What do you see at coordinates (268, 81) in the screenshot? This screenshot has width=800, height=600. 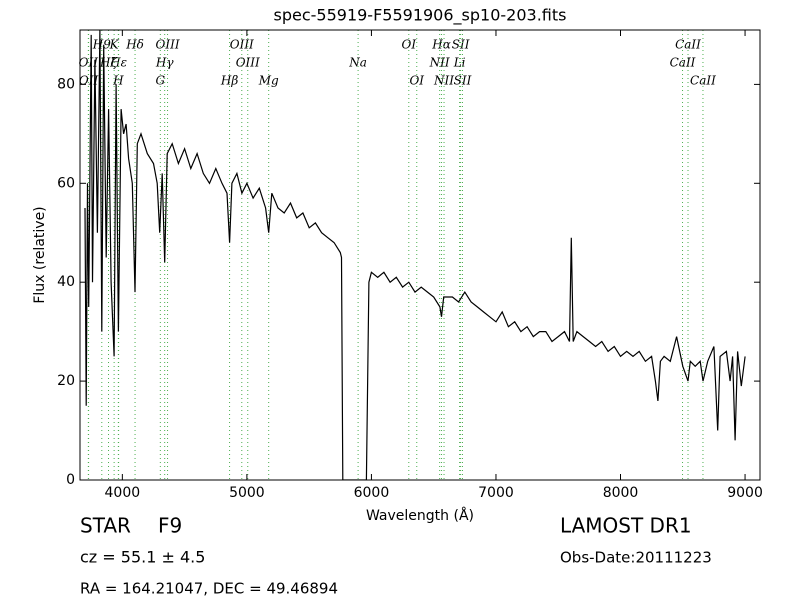 I see `spectral-line-label: Mg` at bounding box center [268, 81].